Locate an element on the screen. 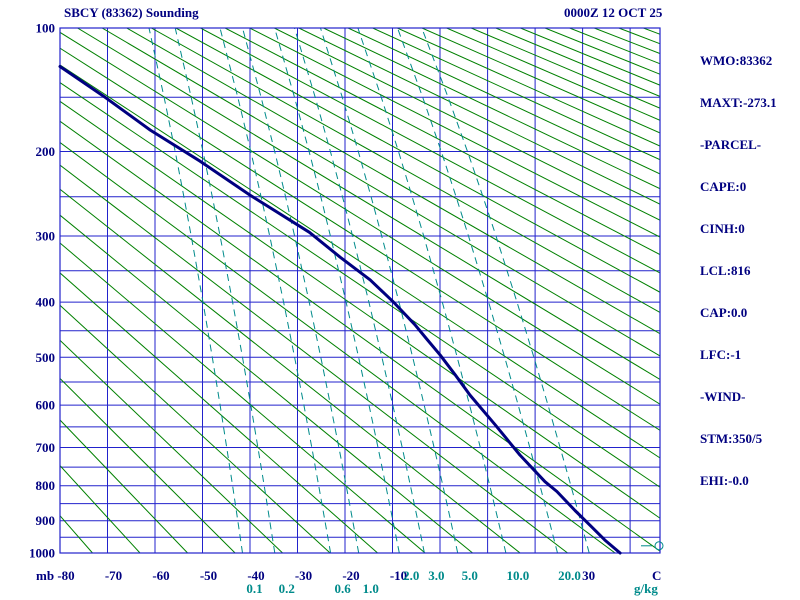 The width and height of the screenshot is (800, 600). pressure-axis-labels: 100 200 300 400 500 600 700 800 900 1000 mb is located at coordinates (42, 302).